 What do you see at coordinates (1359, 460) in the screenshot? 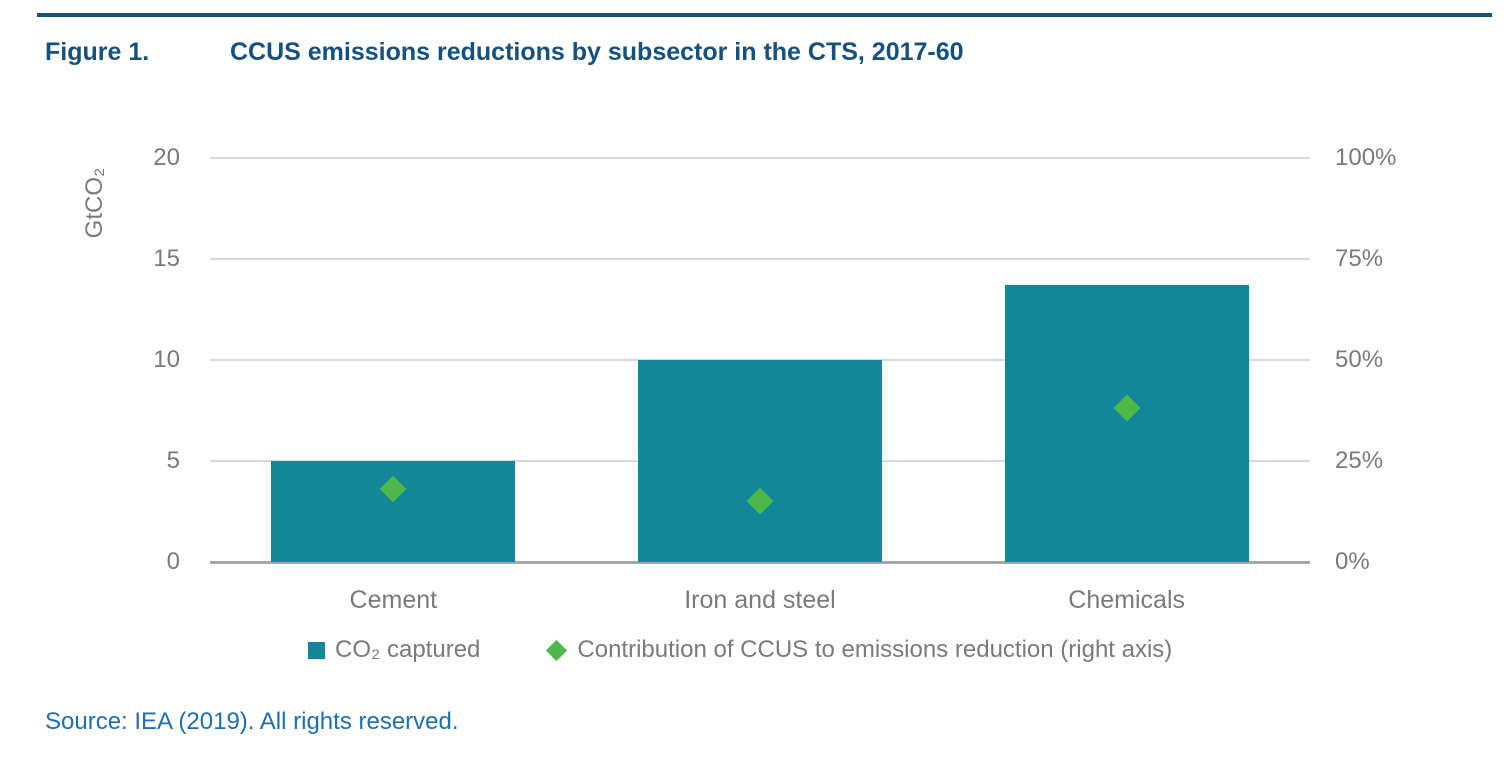
I see `right-axis-tick-label: 25%` at bounding box center [1359, 460].